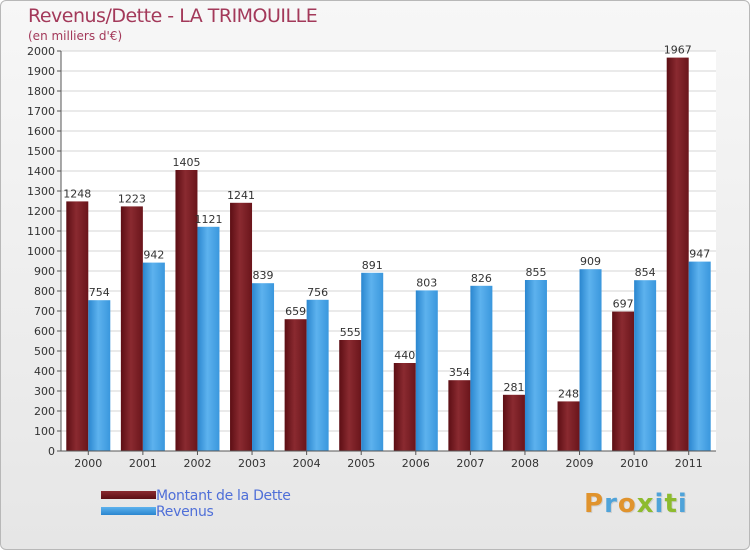 This screenshot has height=550, width=750. Describe the element at coordinates (44, 351) in the screenshot. I see `y-tick-label: 500` at that location.